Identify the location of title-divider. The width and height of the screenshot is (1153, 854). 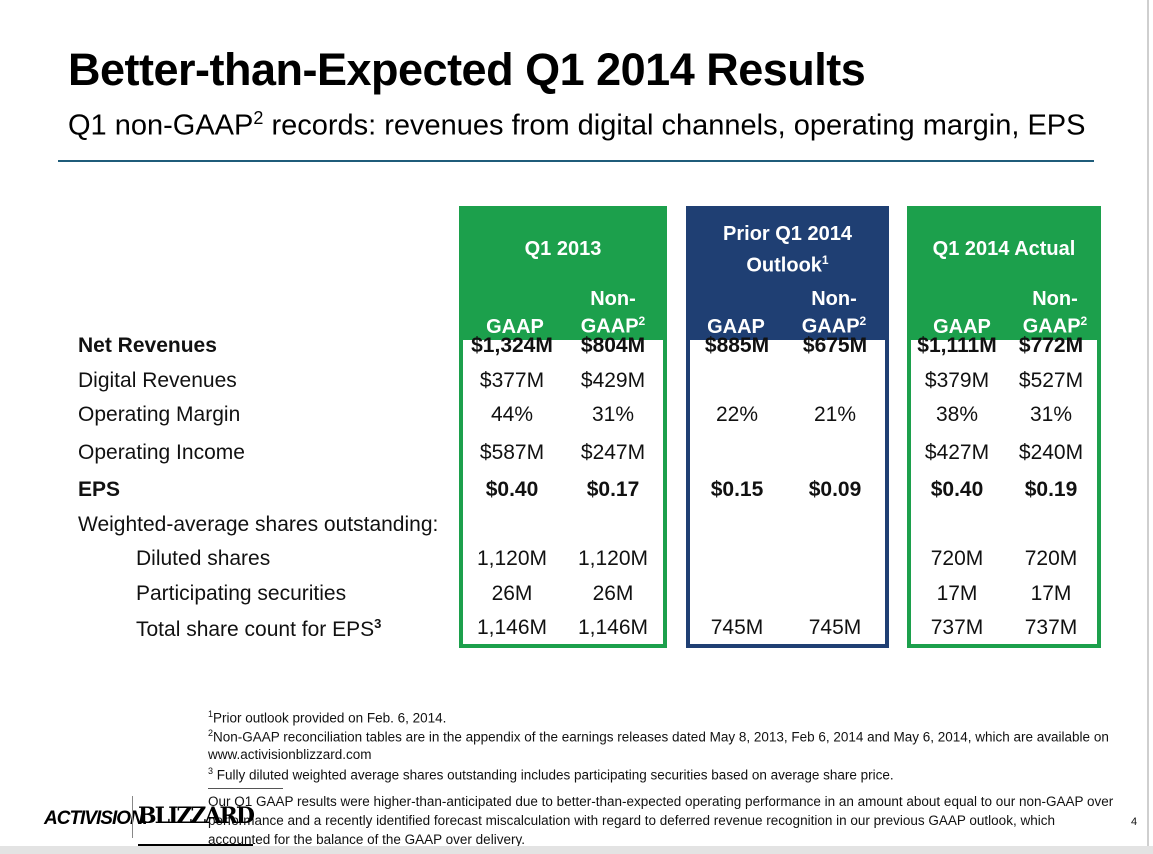
(576, 161).